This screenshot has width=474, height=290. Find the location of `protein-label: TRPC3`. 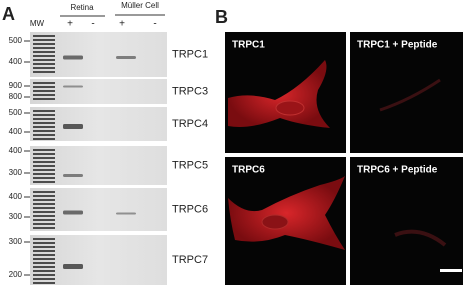

protein-label: TRPC3 is located at coordinates (190, 91).